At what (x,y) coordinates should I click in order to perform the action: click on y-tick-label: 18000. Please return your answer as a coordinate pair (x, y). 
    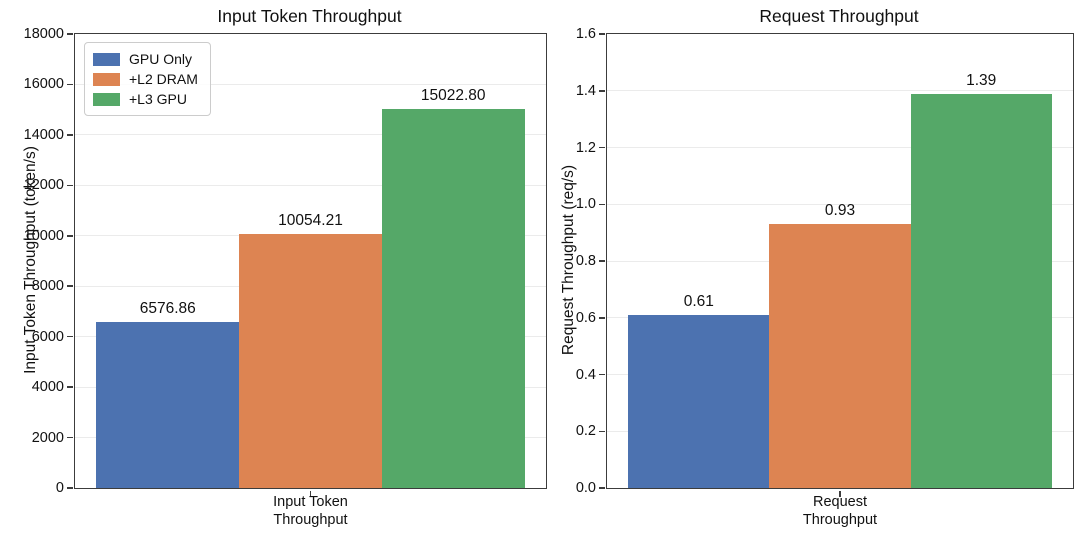
    Looking at the image, I should click on (43, 34).